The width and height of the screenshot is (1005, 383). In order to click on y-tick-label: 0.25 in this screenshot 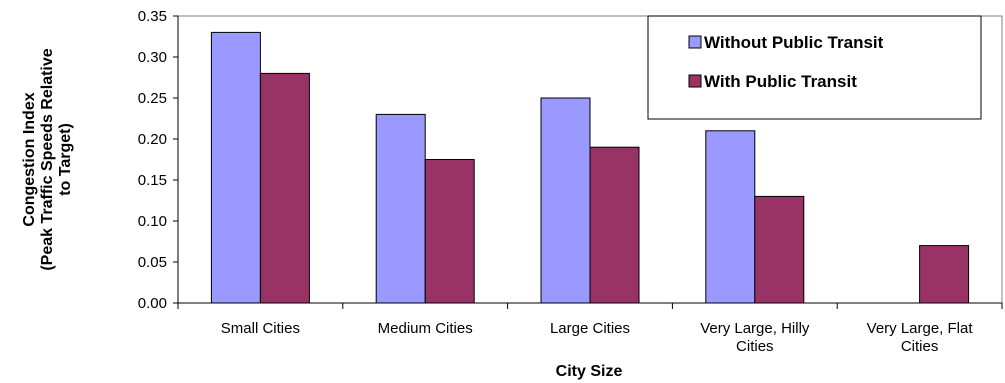, I will do `click(152, 98)`.